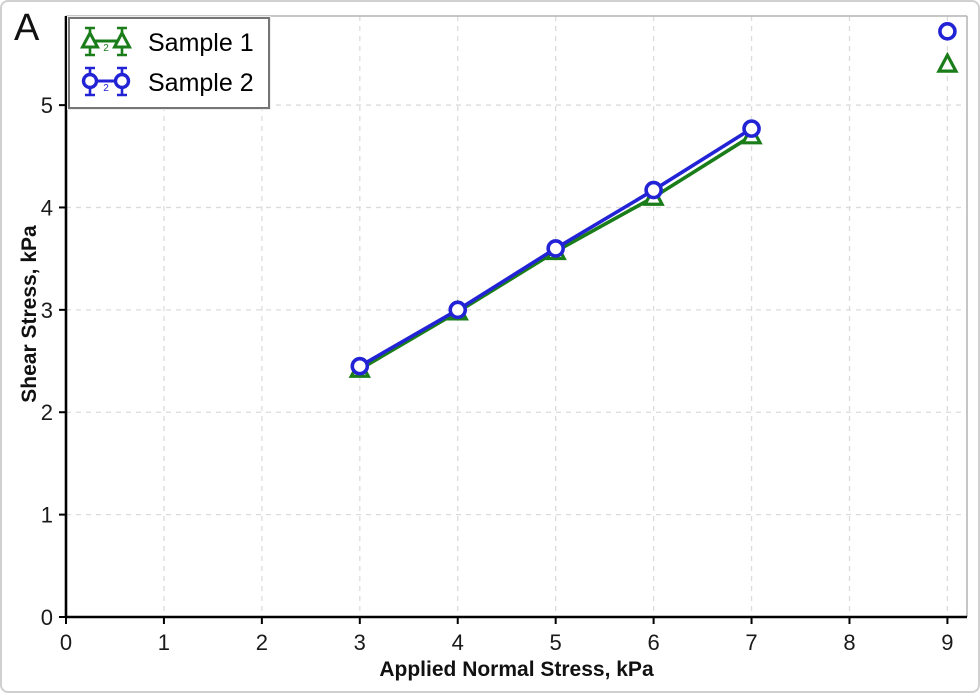 The width and height of the screenshot is (980, 693). I want to click on legend-item-sample-1: 2 Sample 1, so click(166, 43).